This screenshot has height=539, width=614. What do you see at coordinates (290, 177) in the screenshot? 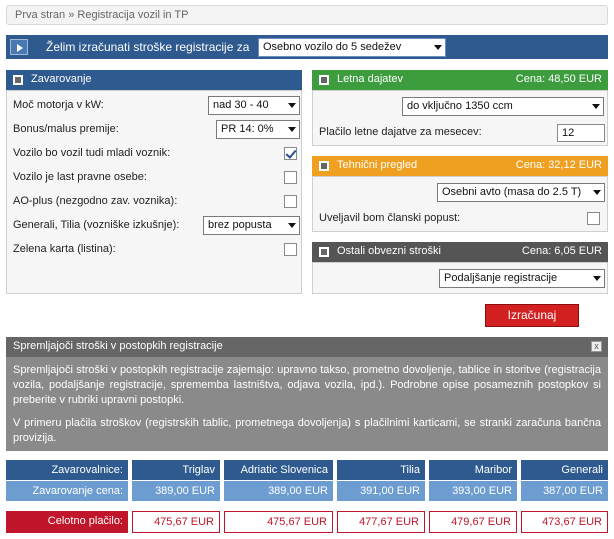
I see `legal-entity-checkbox` at bounding box center [290, 177].